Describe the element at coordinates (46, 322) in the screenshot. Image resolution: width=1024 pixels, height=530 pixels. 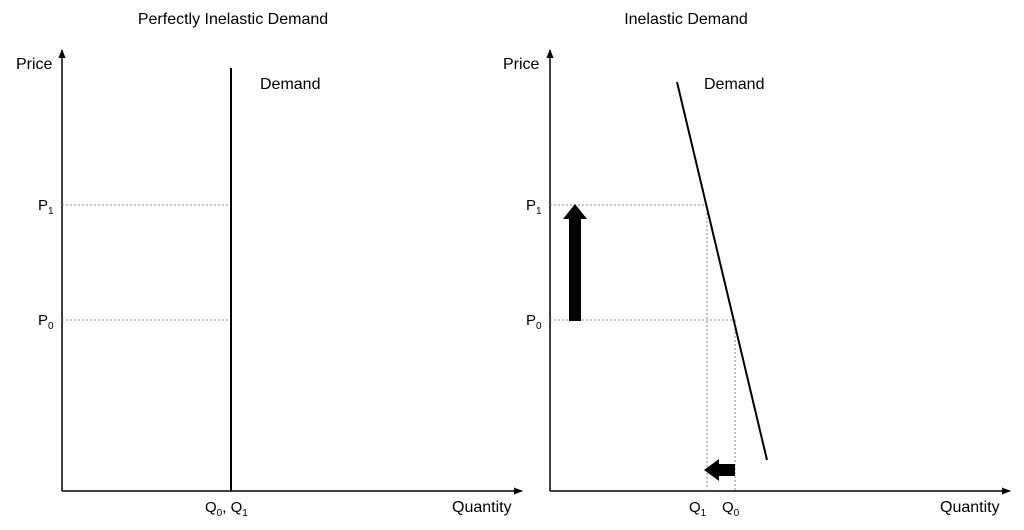
I see `left-p0-label: P0` at that location.